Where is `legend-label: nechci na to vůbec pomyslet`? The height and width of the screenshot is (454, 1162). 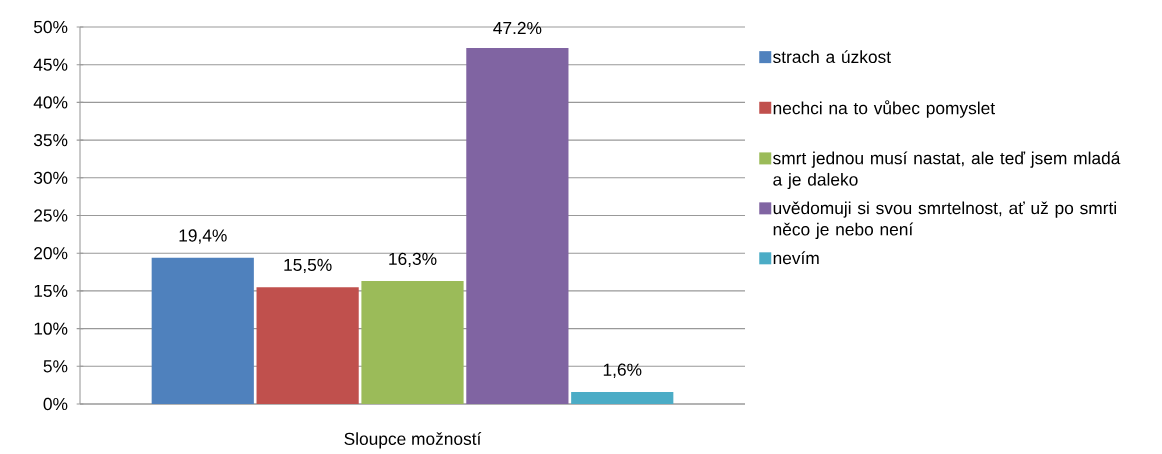
legend-label: nechci na to vůbec pomyslet is located at coordinates (884, 109).